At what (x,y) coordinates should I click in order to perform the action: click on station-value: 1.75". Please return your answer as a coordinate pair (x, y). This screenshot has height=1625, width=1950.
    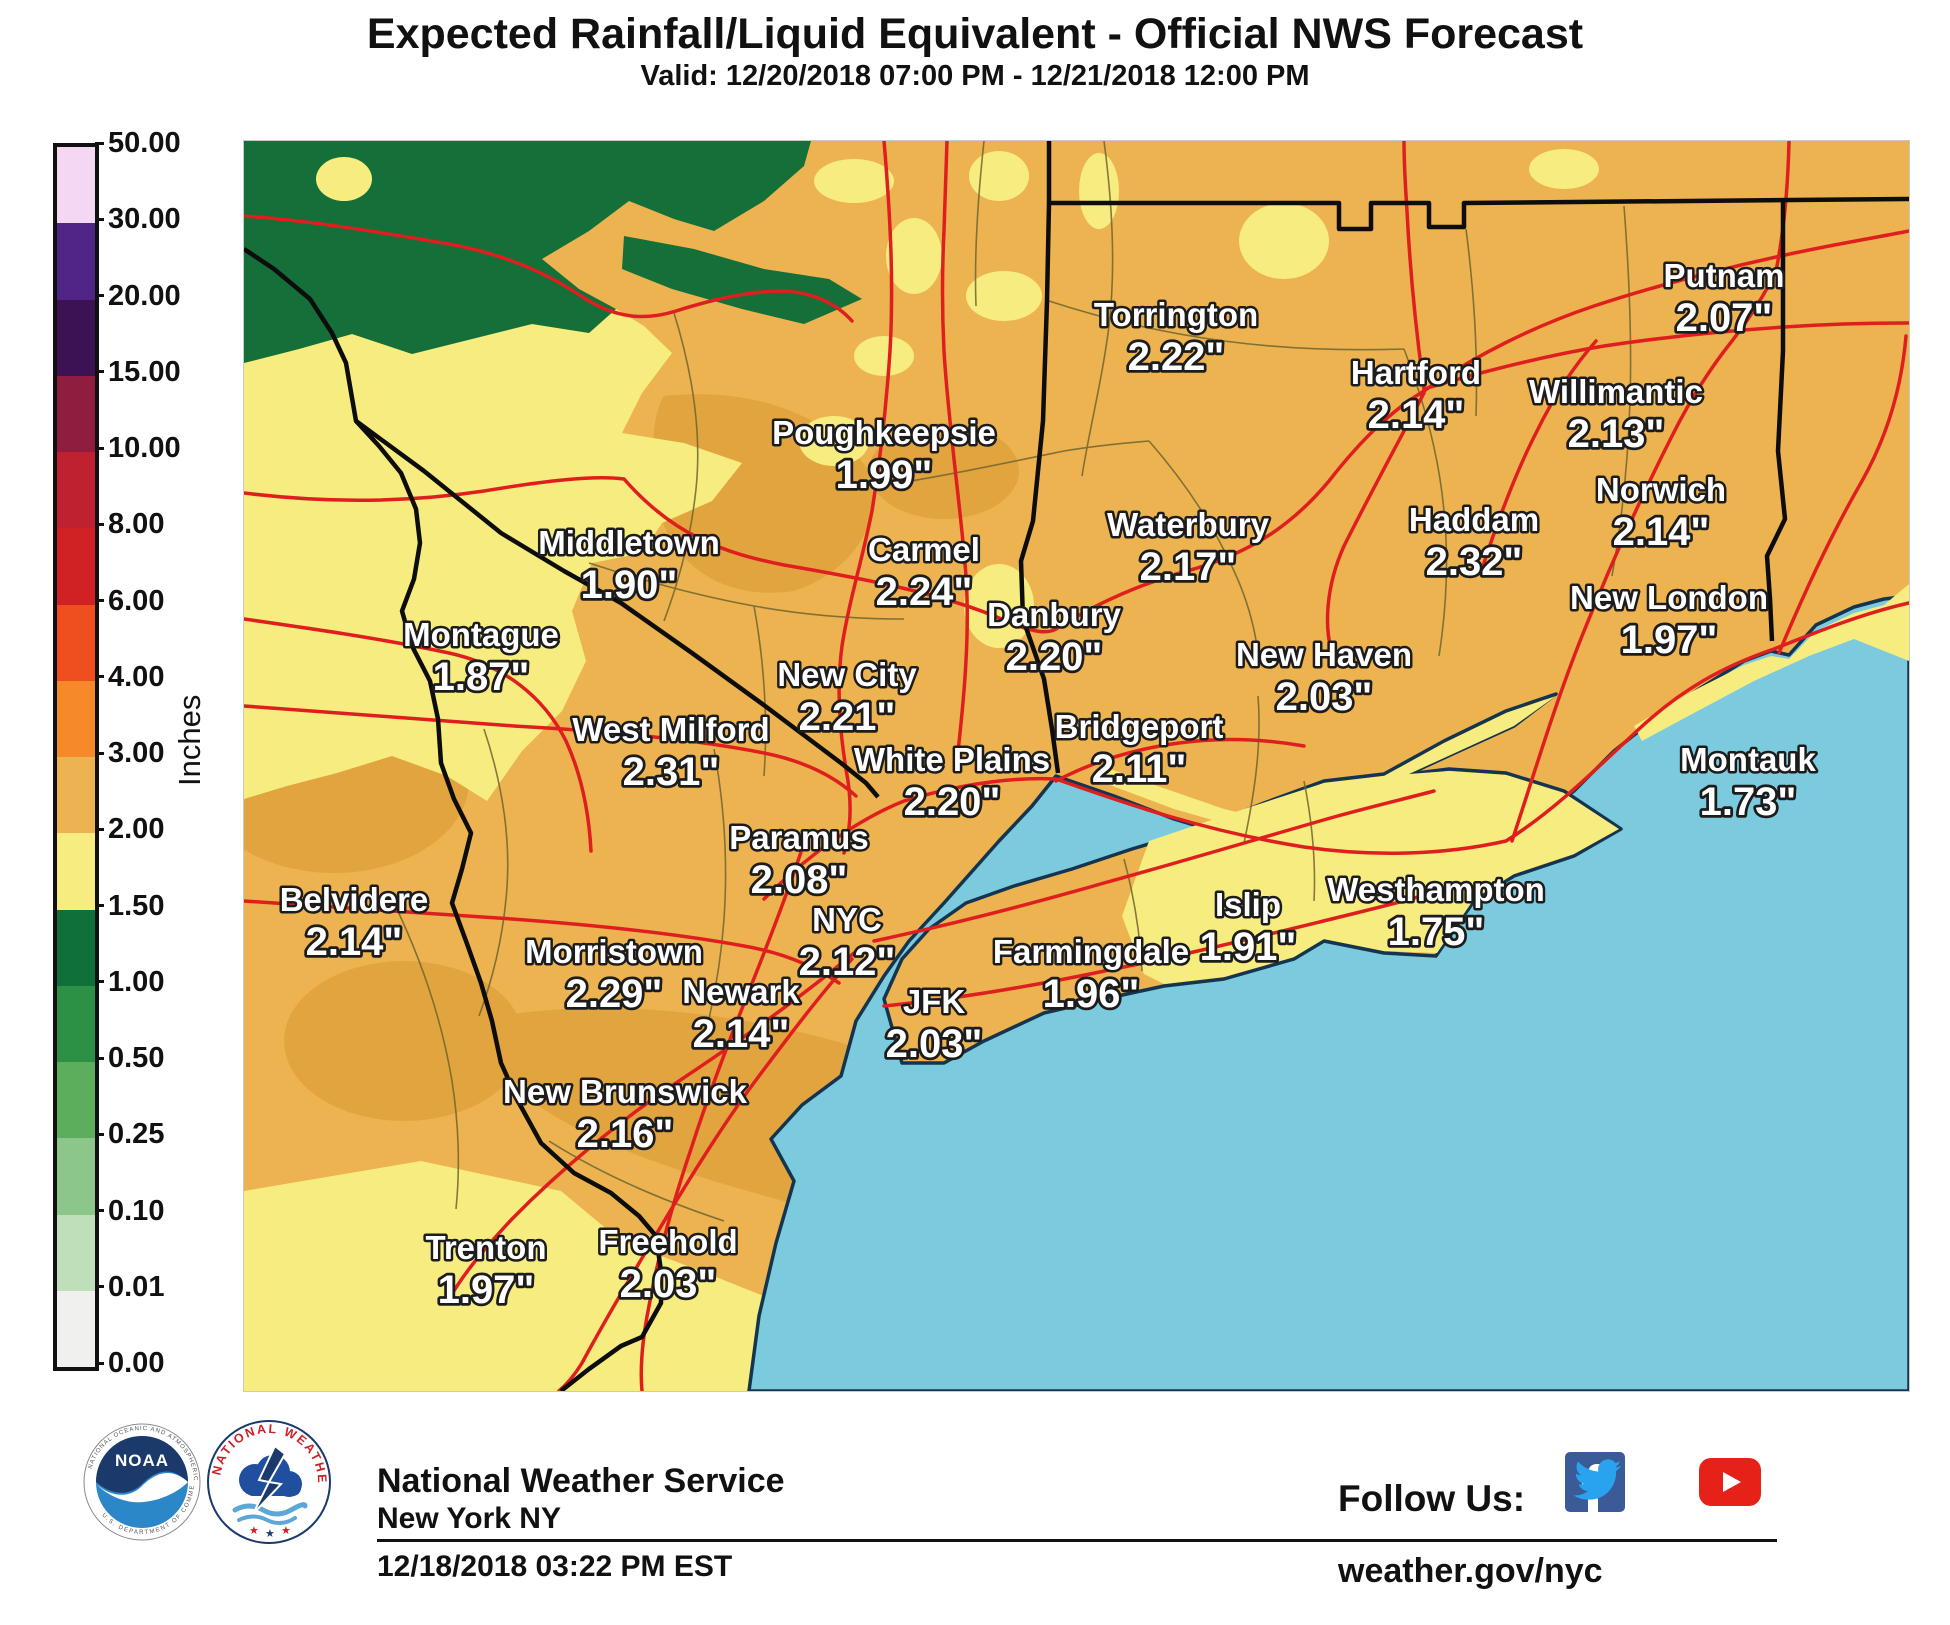
    Looking at the image, I should click on (1436, 932).